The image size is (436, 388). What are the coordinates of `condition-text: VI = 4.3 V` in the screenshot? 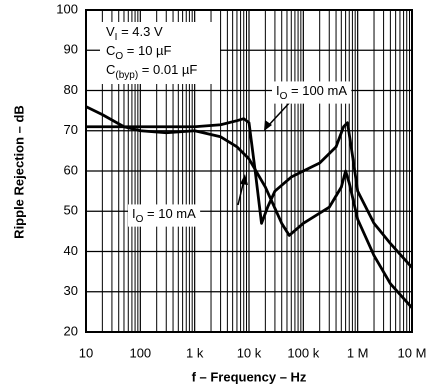 It's located at (134, 33).